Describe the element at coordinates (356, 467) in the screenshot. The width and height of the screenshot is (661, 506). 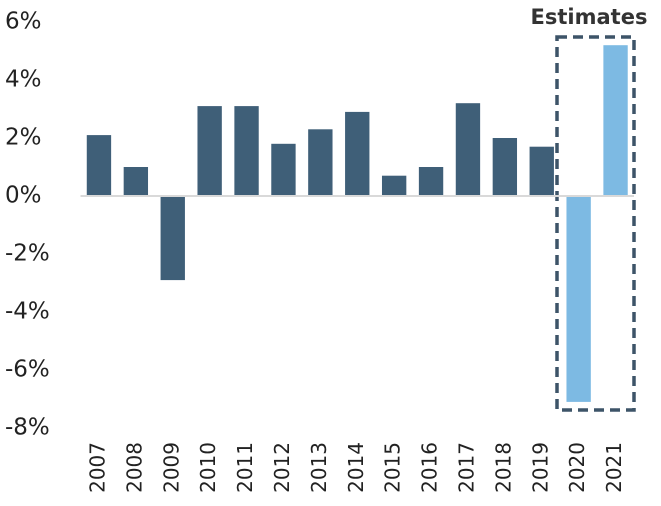
I see `x-tick-label: 2014` at that location.